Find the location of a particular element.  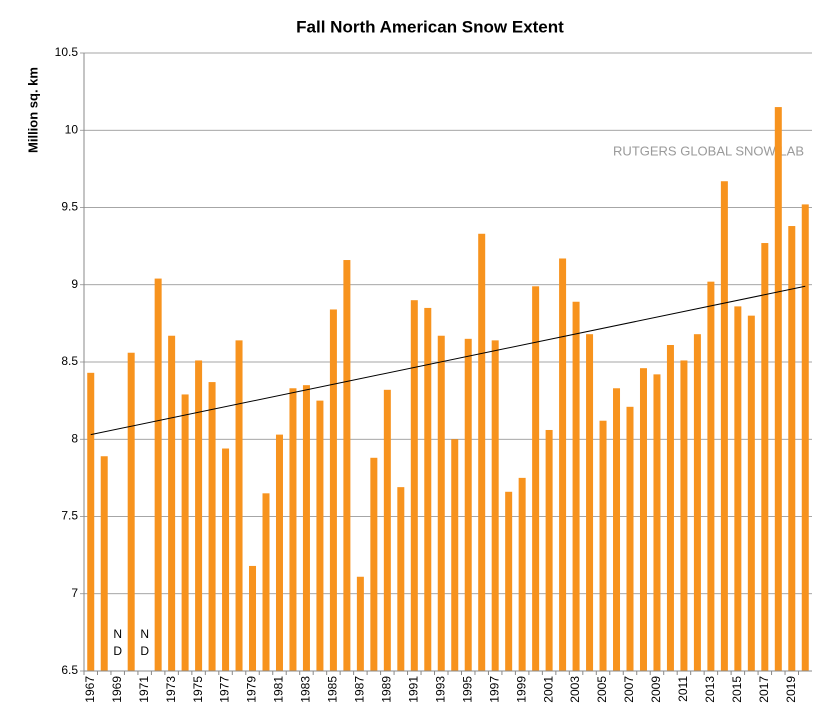

x-tick-label: 1993 is located at coordinates (440, 689).